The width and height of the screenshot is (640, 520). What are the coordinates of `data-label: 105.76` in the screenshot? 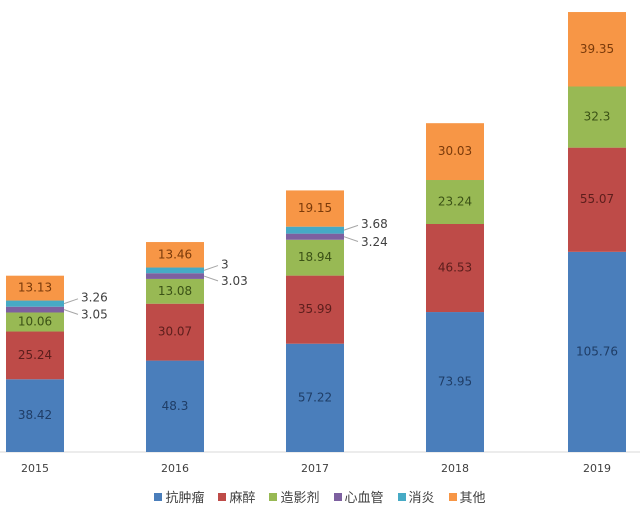 It's located at (597, 351).